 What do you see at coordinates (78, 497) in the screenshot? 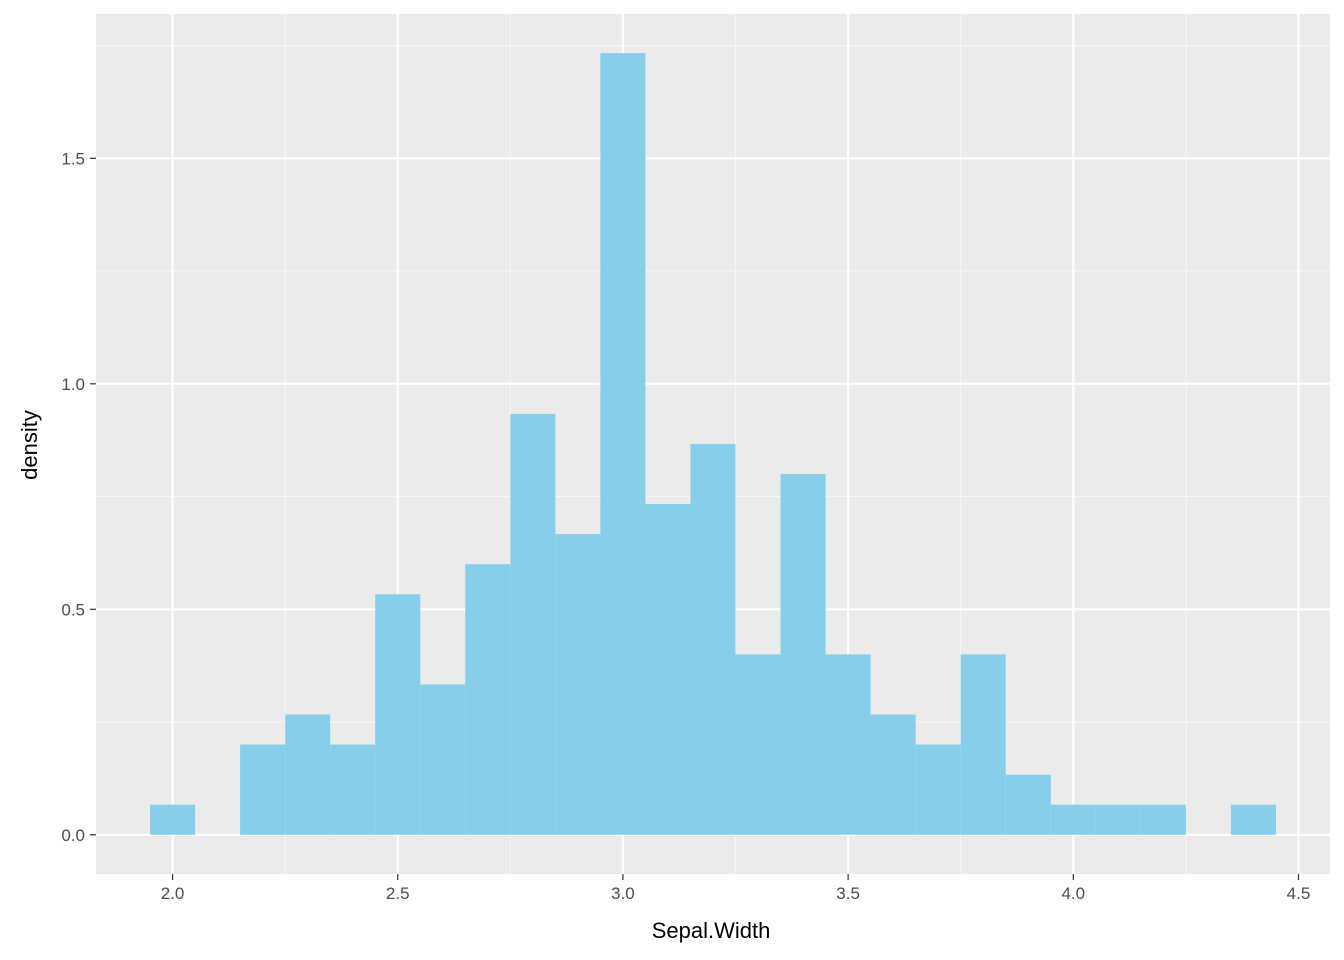
I see `y-axis: 0.0 0.5 1.0 1.5` at bounding box center [78, 497].